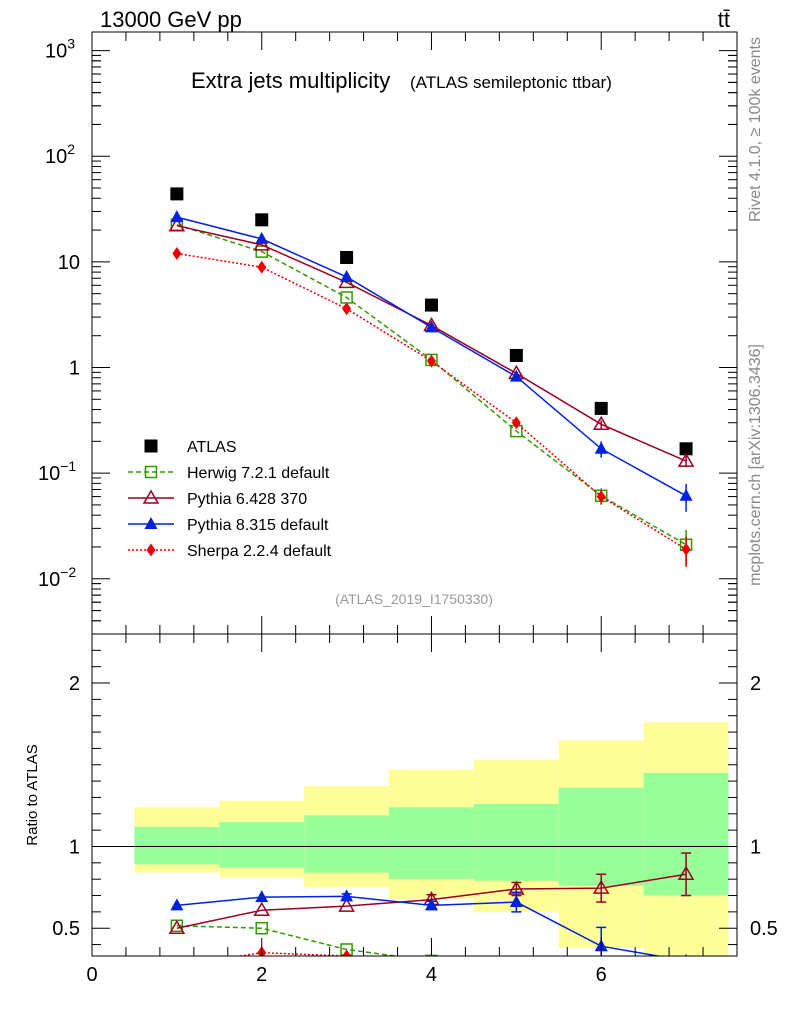  What do you see at coordinates (74, 847) in the screenshot?
I see `ratio-tick-label-left: 1` at bounding box center [74, 847].